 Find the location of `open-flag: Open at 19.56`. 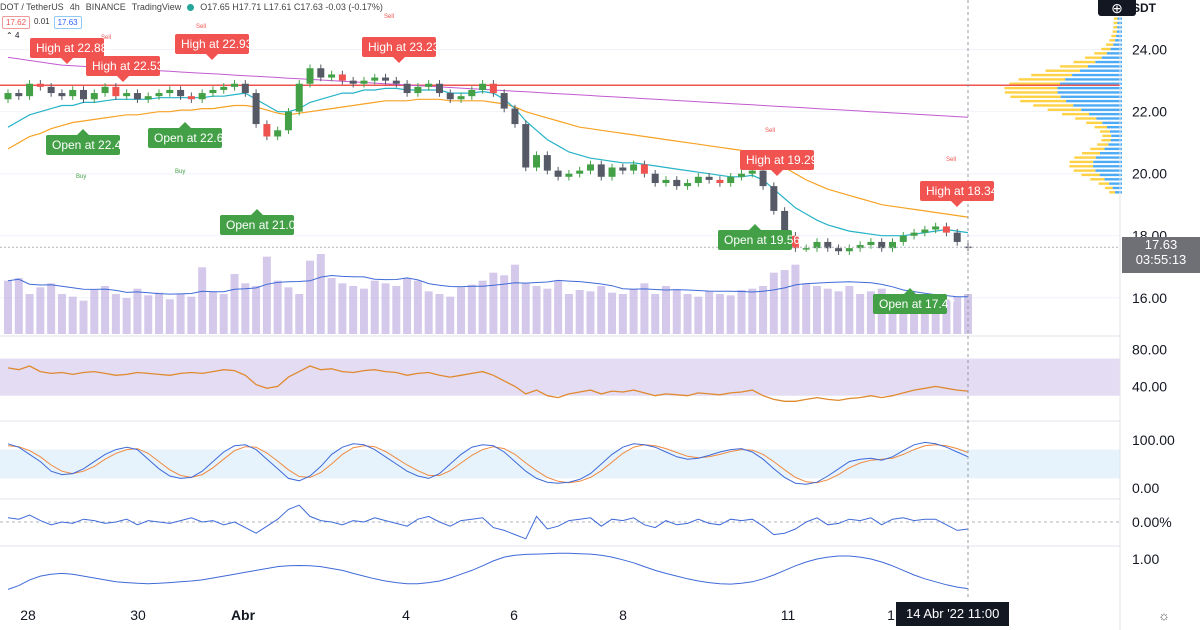

open-flag: Open at 19.56 is located at coordinates (759, 237).